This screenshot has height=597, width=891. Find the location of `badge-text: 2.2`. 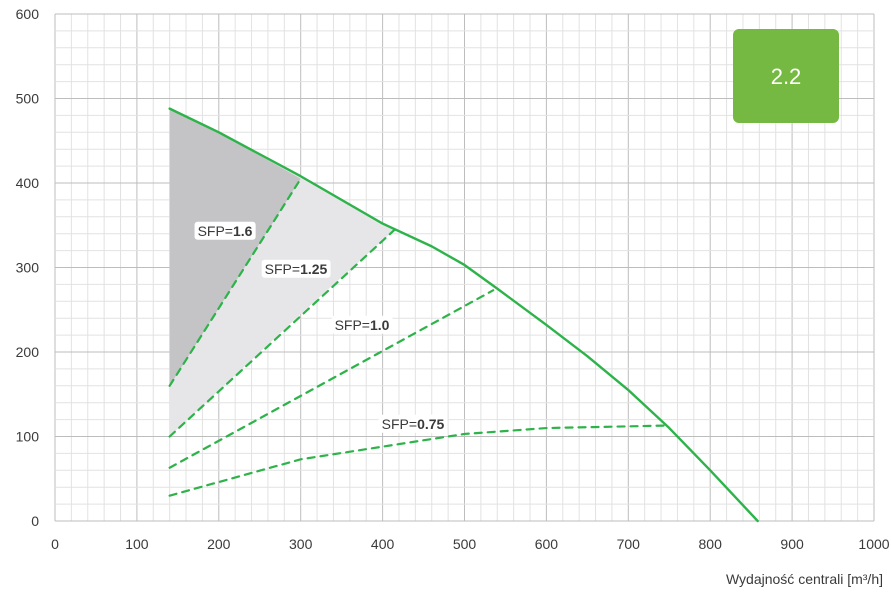

badge-text: 2.2 is located at coordinates (786, 76).